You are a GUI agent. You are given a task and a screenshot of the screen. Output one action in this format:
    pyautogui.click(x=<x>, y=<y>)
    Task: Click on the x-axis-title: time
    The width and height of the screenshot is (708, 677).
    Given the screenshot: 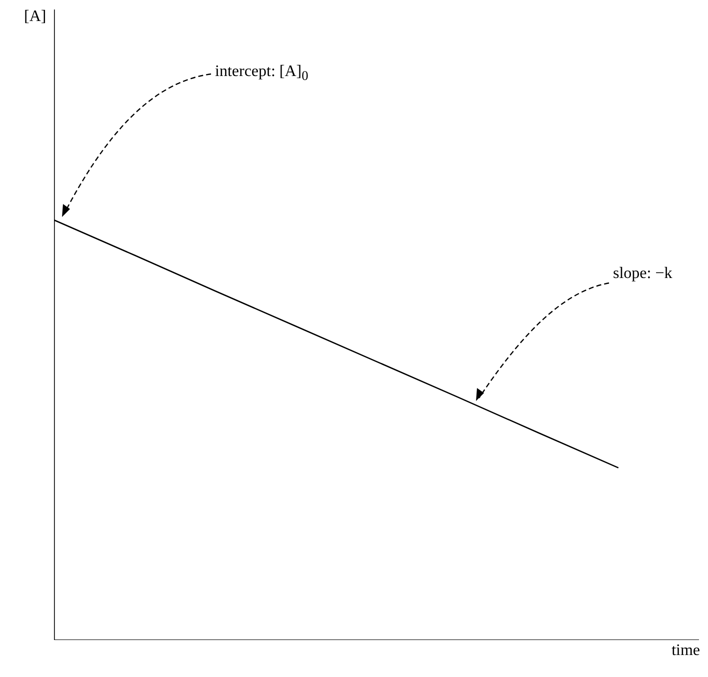 What is the action you would take?
    pyautogui.click(x=686, y=651)
    